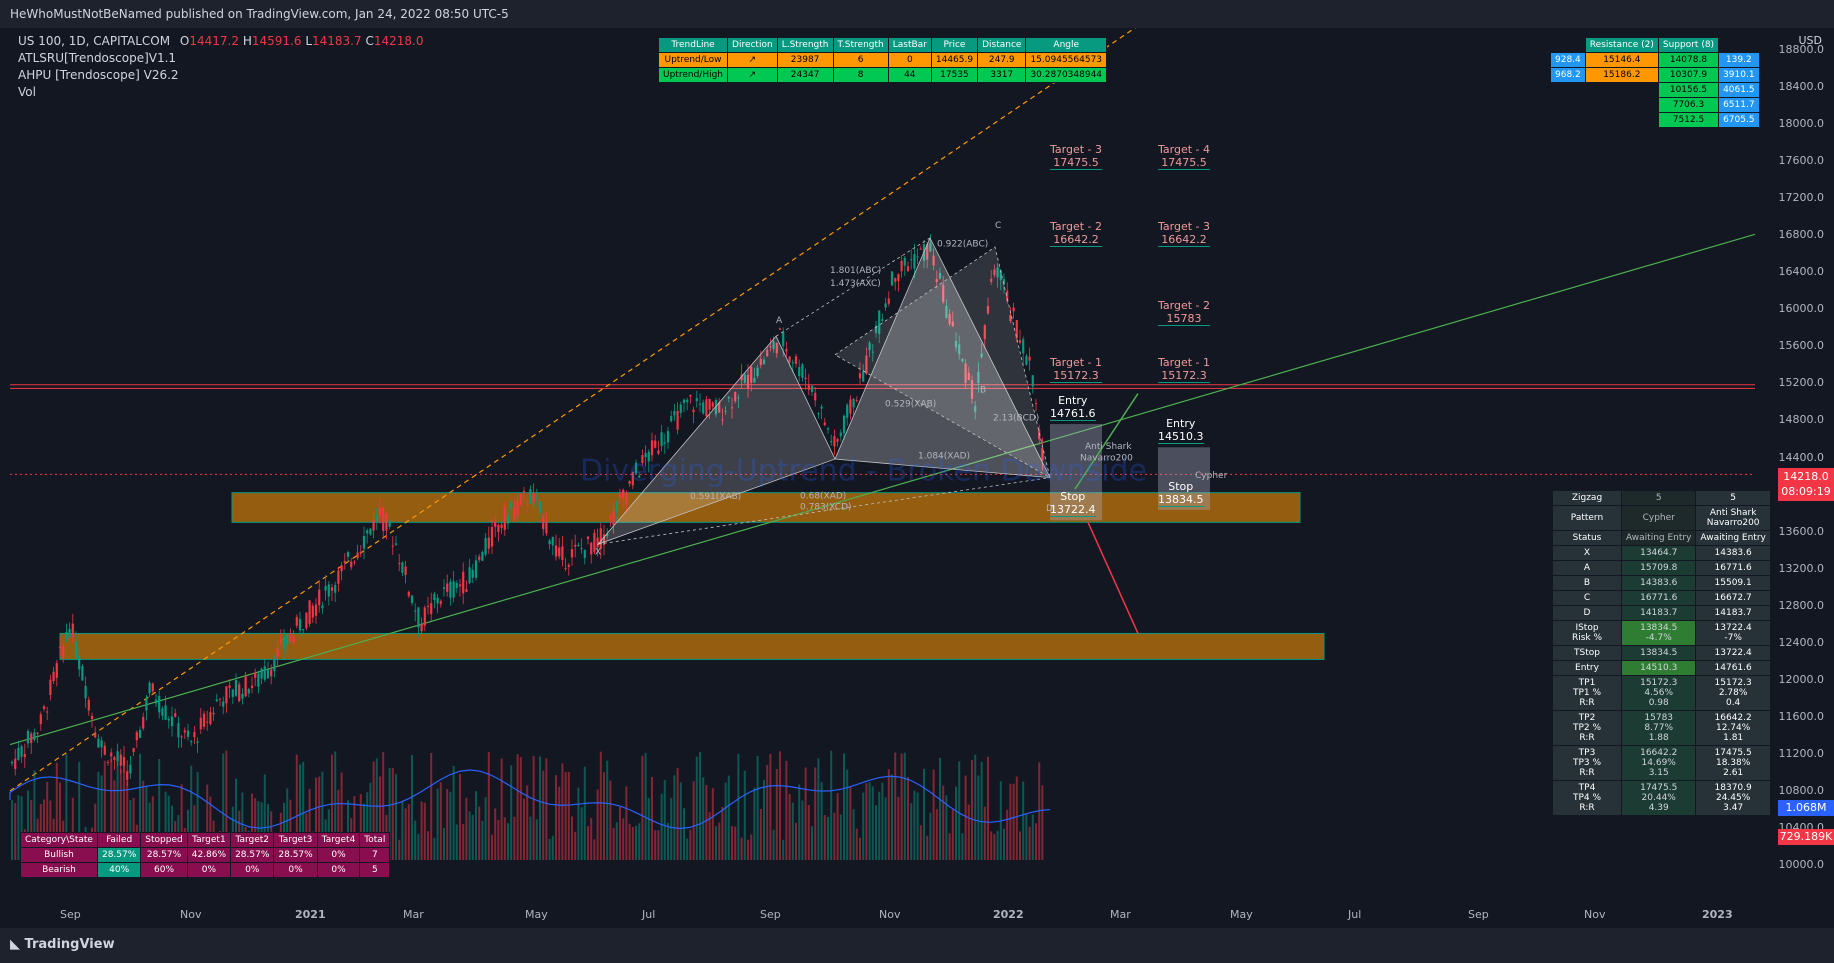 This screenshot has width=1834, height=963. What do you see at coordinates (310, 914) in the screenshot?
I see `x-tick: 2021` at bounding box center [310, 914].